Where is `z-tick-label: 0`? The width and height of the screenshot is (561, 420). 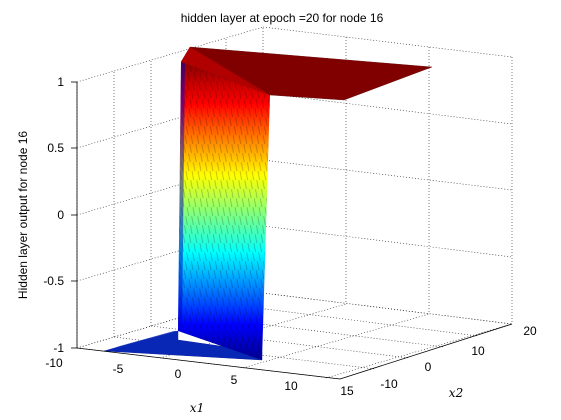
z-tick-label: 0 is located at coordinates (60, 215).